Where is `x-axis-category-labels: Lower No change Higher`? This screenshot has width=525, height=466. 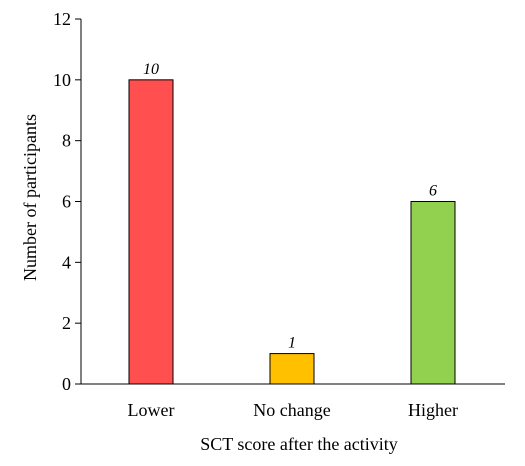
x-axis-category-labels: Lower No change Higher is located at coordinates (293, 410).